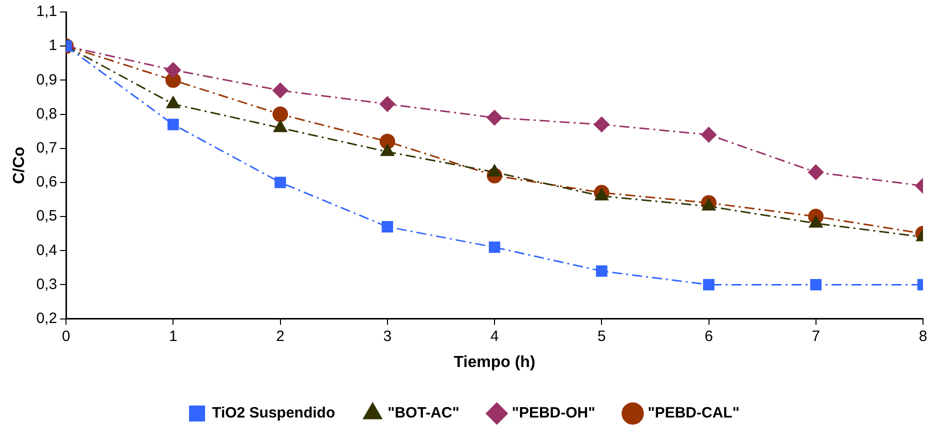 Image resolution: width=933 pixels, height=431 pixels. Describe the element at coordinates (47, 113) in the screenshot. I see `y-tick-label: 0,8` at that location.